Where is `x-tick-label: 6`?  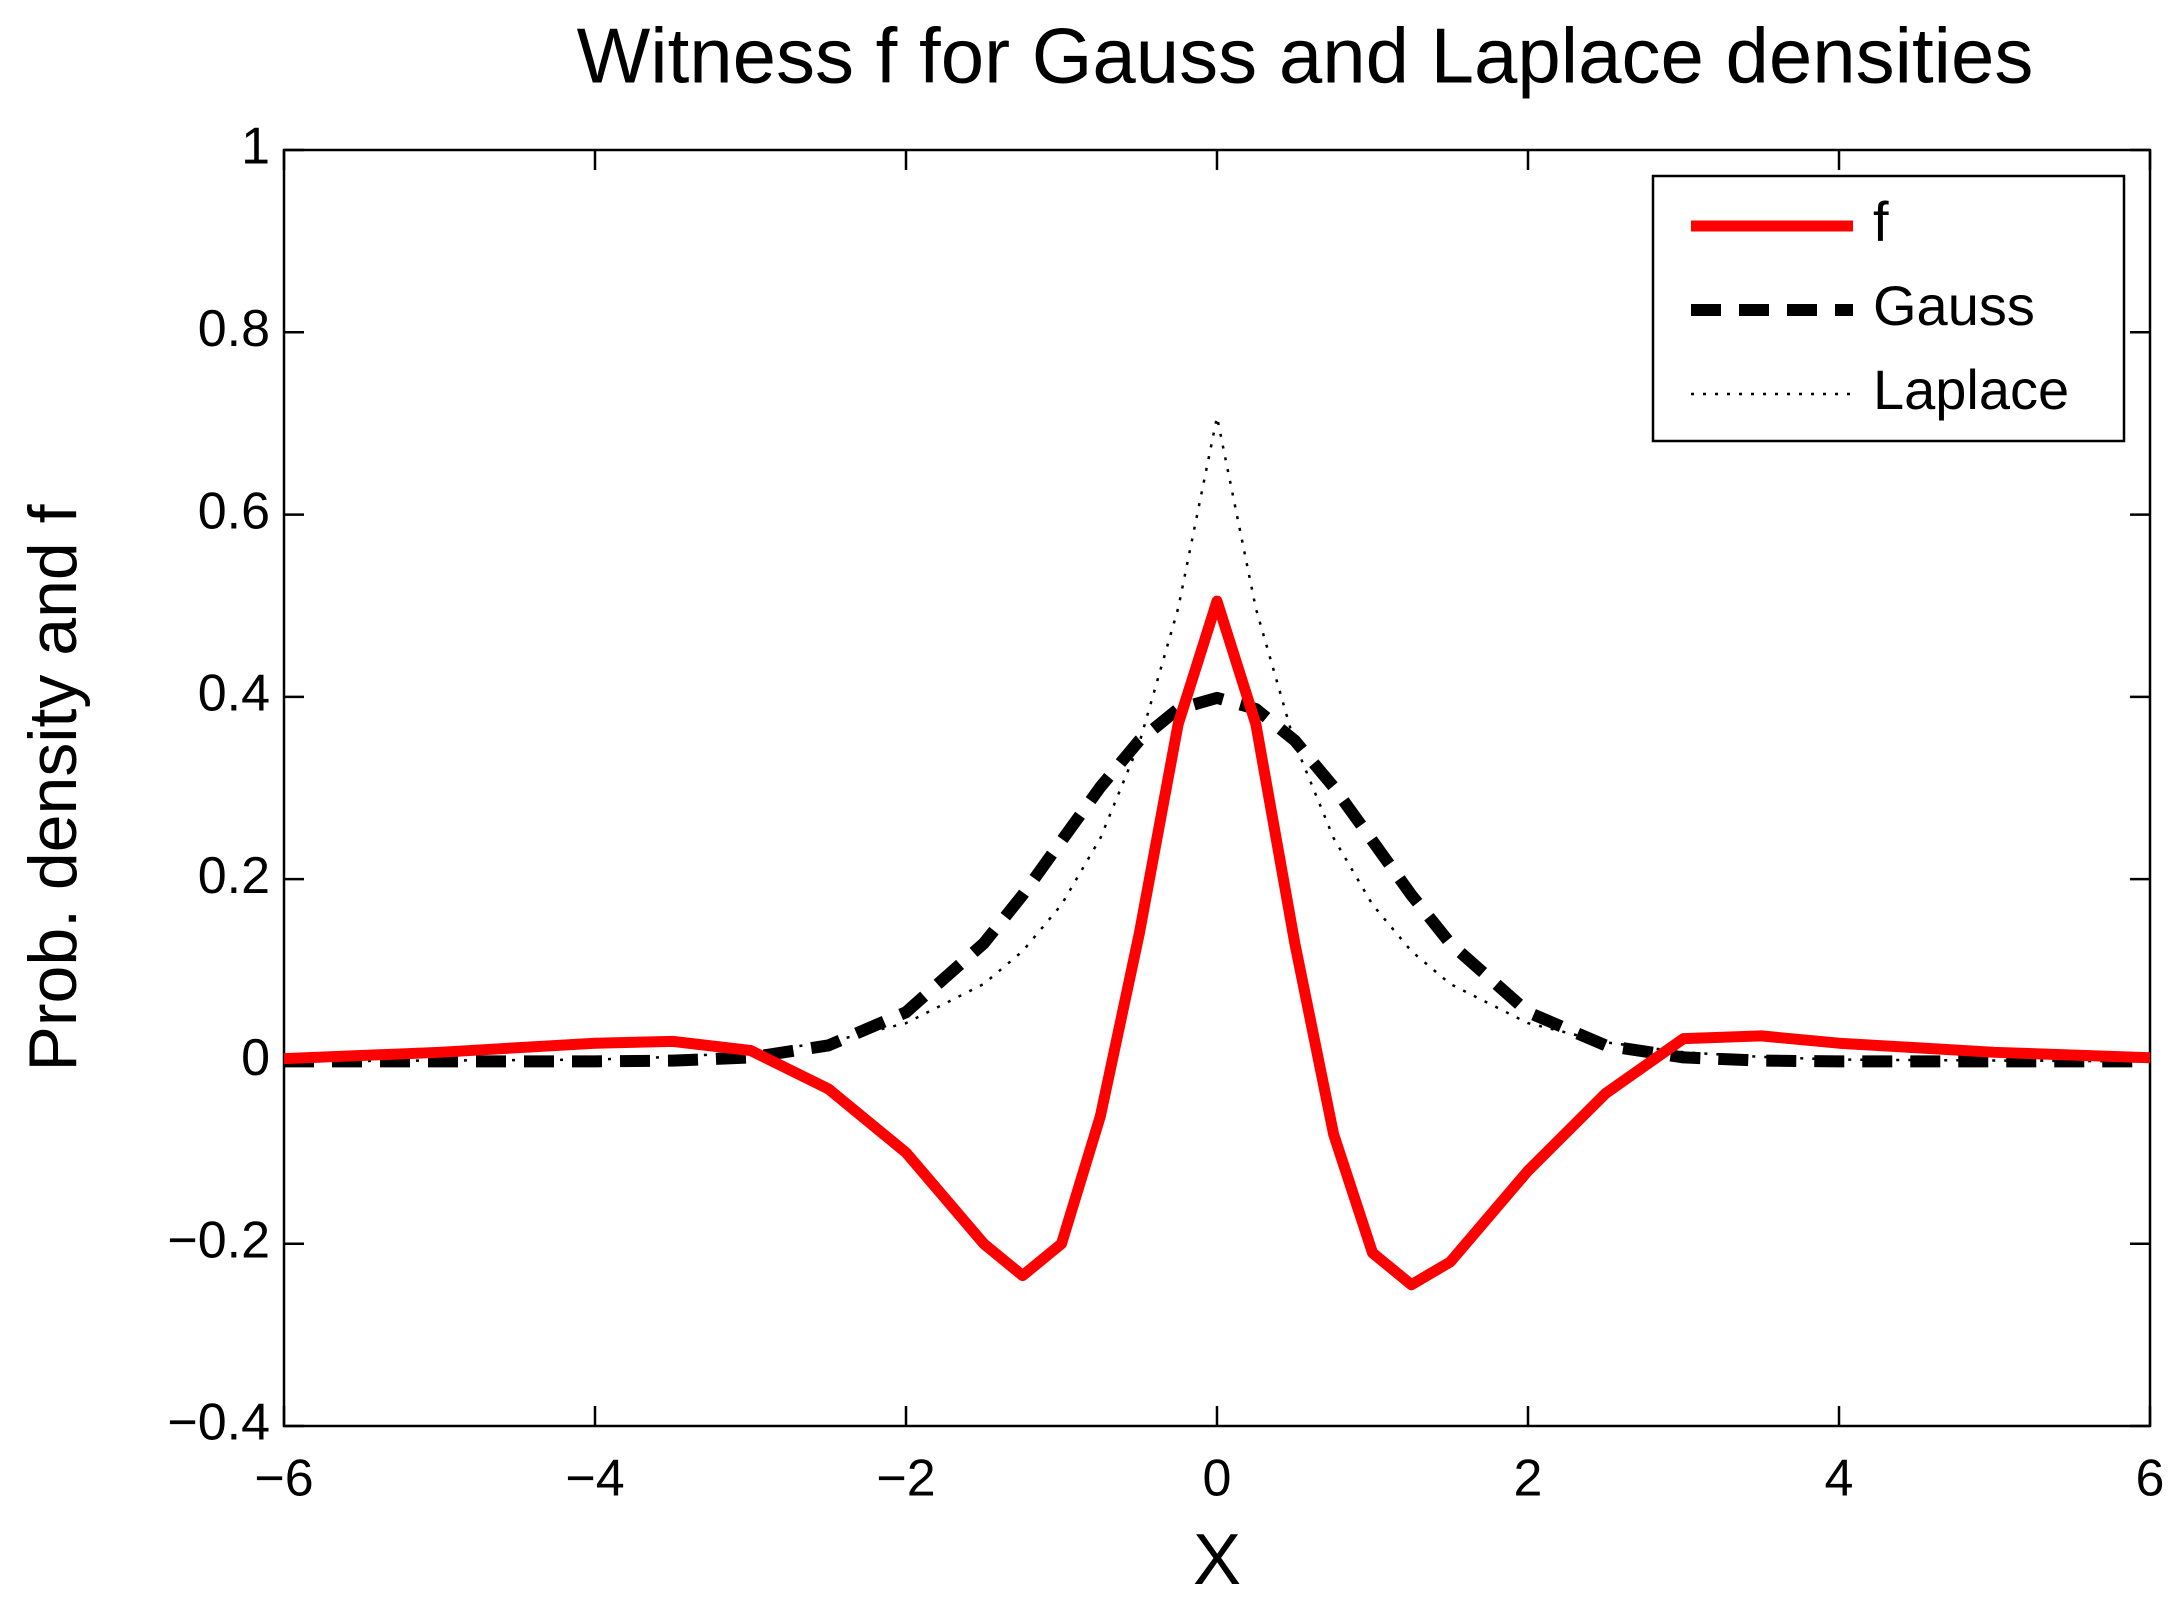
x-tick-label: 6 is located at coordinates (2150, 1479).